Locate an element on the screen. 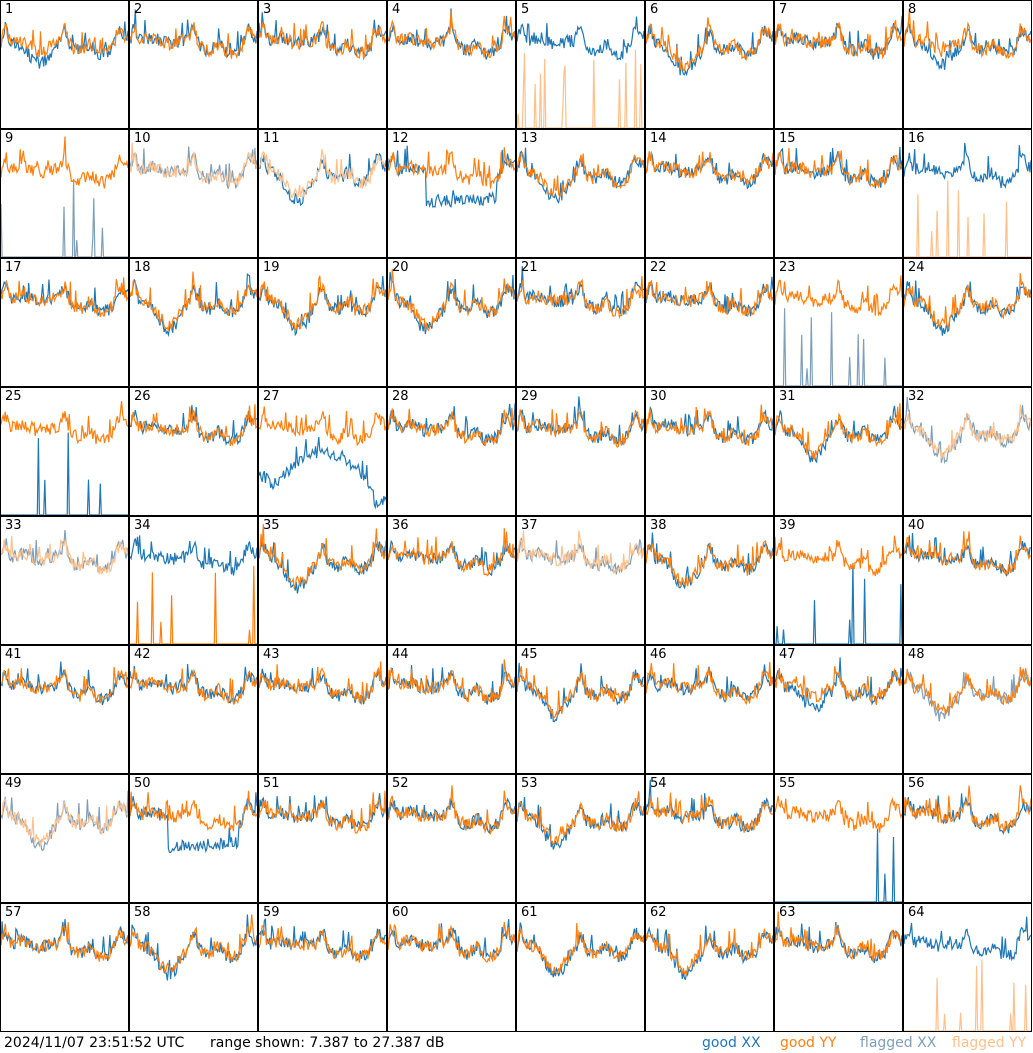  panel-number: 7 is located at coordinates (783, 9).